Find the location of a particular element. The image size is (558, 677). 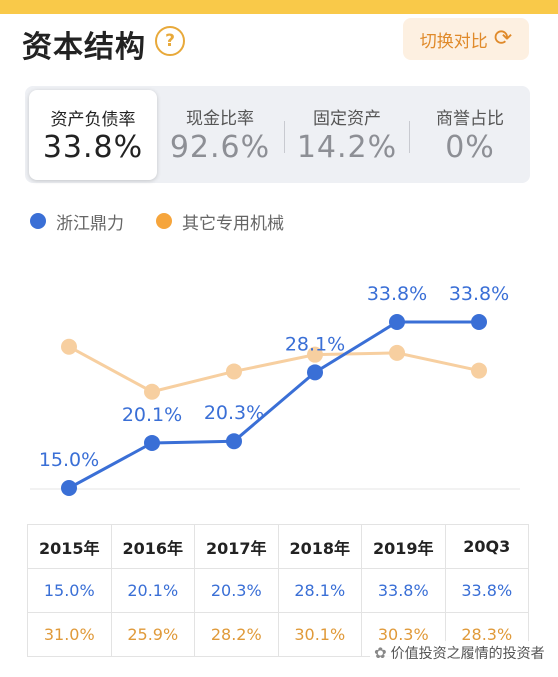

data-label-company: 20.3% is located at coordinates (234, 413).